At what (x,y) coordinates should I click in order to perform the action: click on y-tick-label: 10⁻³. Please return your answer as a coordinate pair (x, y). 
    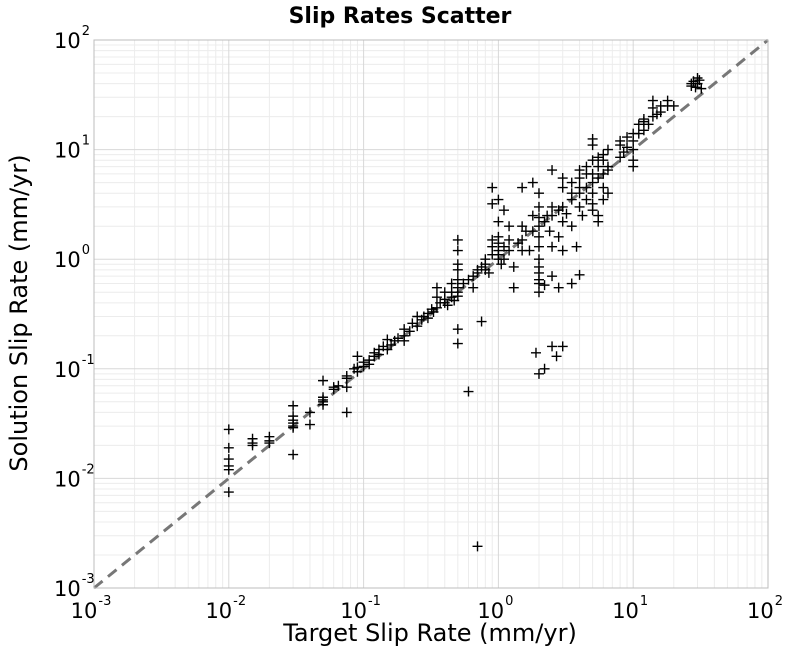
    Looking at the image, I should click on (74, 586).